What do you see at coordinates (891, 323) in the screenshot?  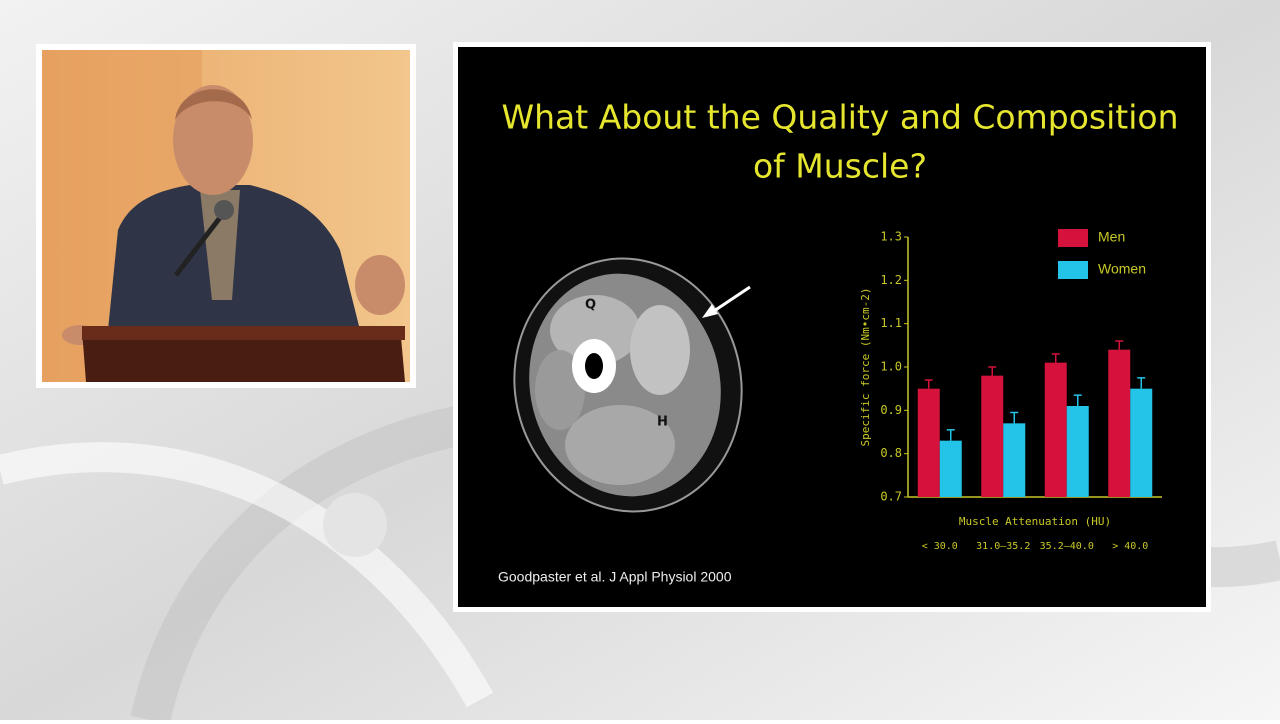 I see `y-tick-label: 1.1` at bounding box center [891, 323].